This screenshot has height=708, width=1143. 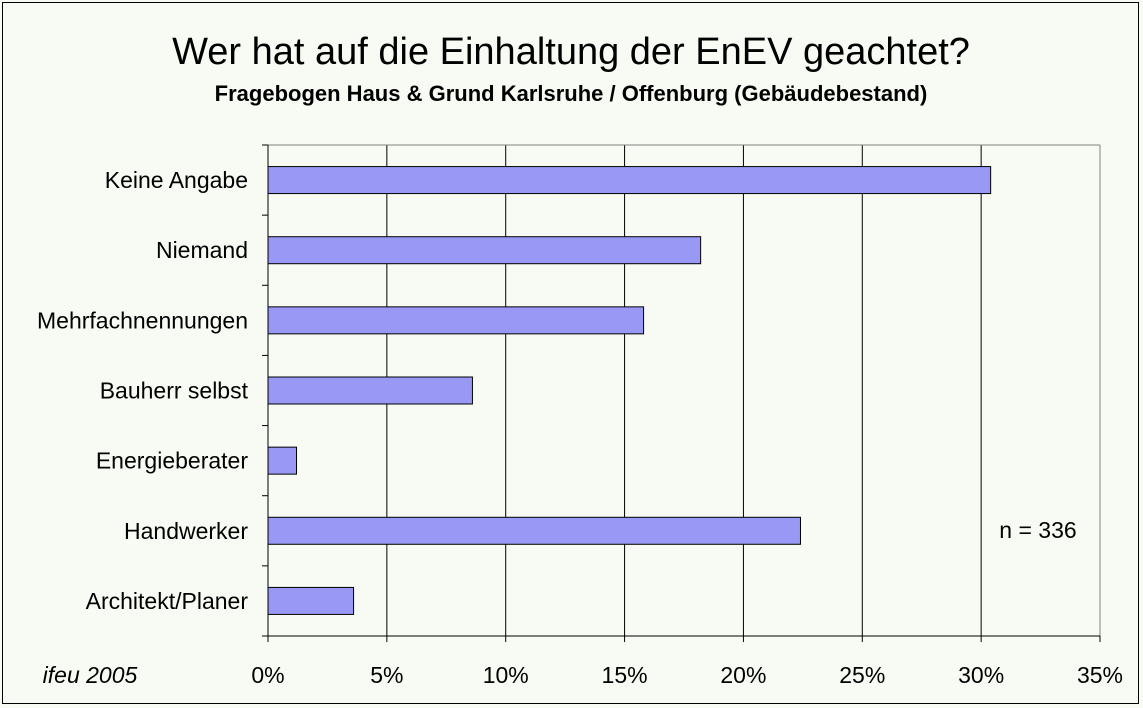 I want to click on x-tick-label-5: 5%, so click(x=386, y=675).